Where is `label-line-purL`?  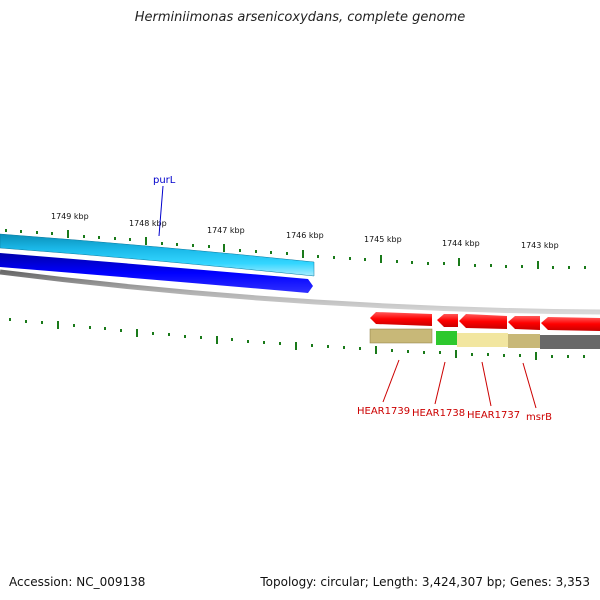
label-line-purL is located at coordinates (161, 211).